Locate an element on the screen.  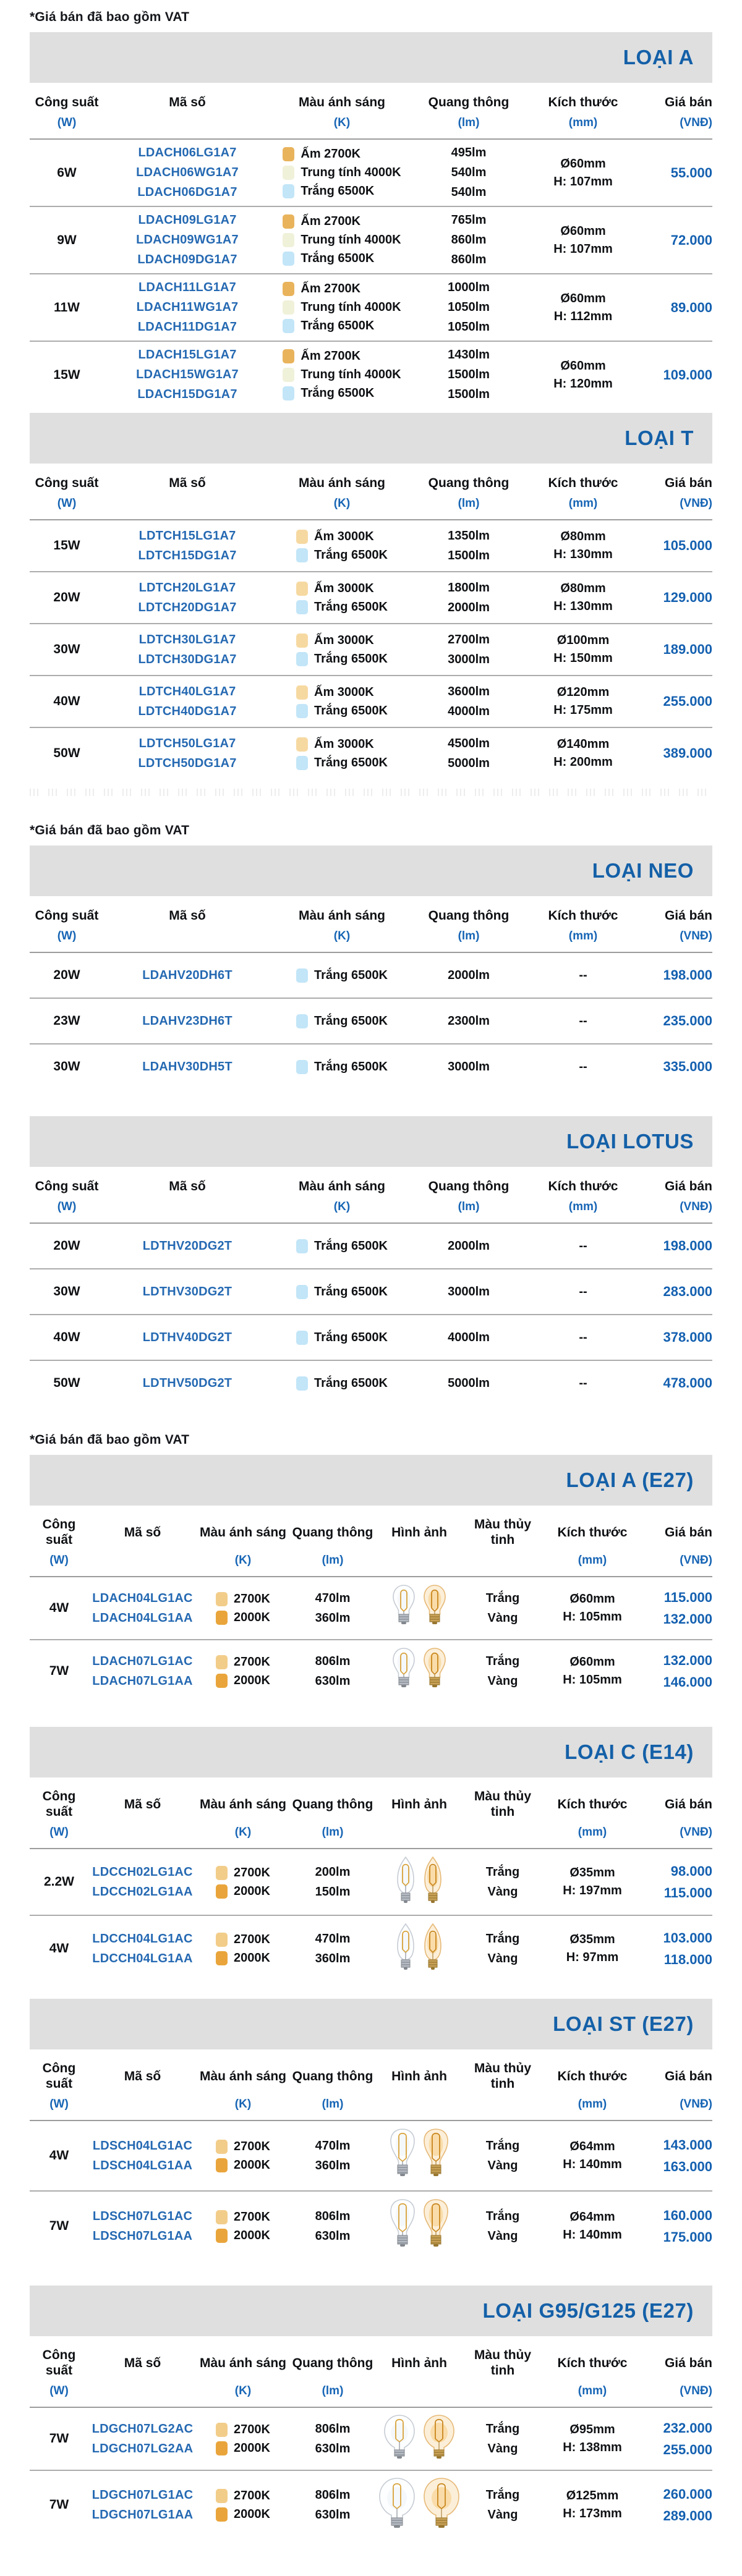
size-value: H: 140mm is located at coordinates (592, 2235).